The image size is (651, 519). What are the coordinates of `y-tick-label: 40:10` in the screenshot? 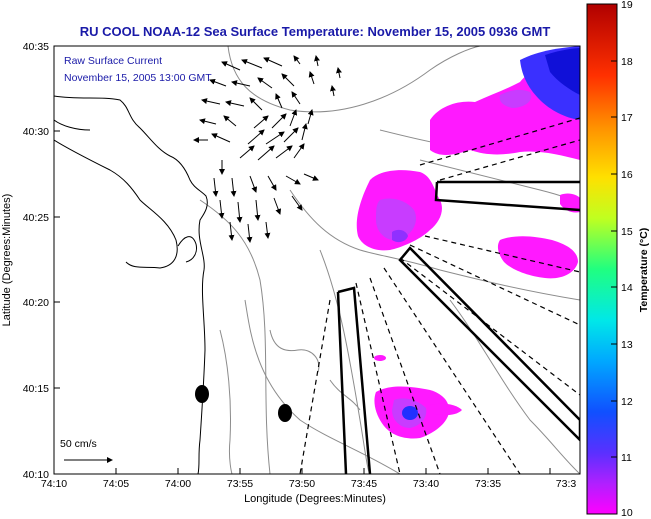 It's located at (36, 475).